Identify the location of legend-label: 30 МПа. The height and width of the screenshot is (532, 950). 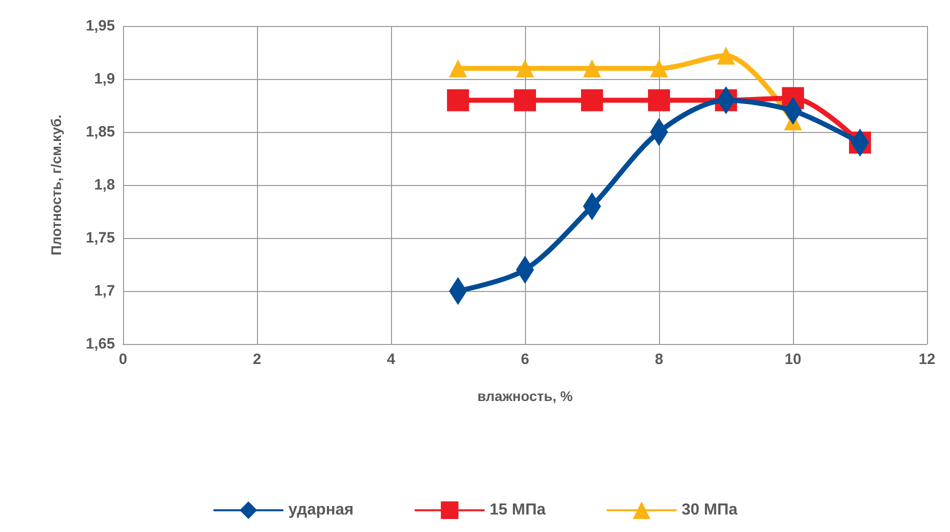
(710, 510).